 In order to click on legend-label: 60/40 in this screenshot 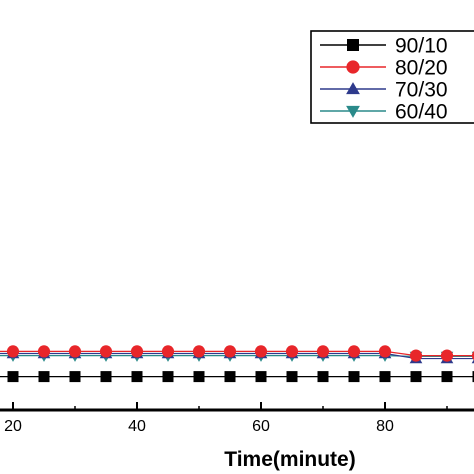, I will do `click(421, 112)`.